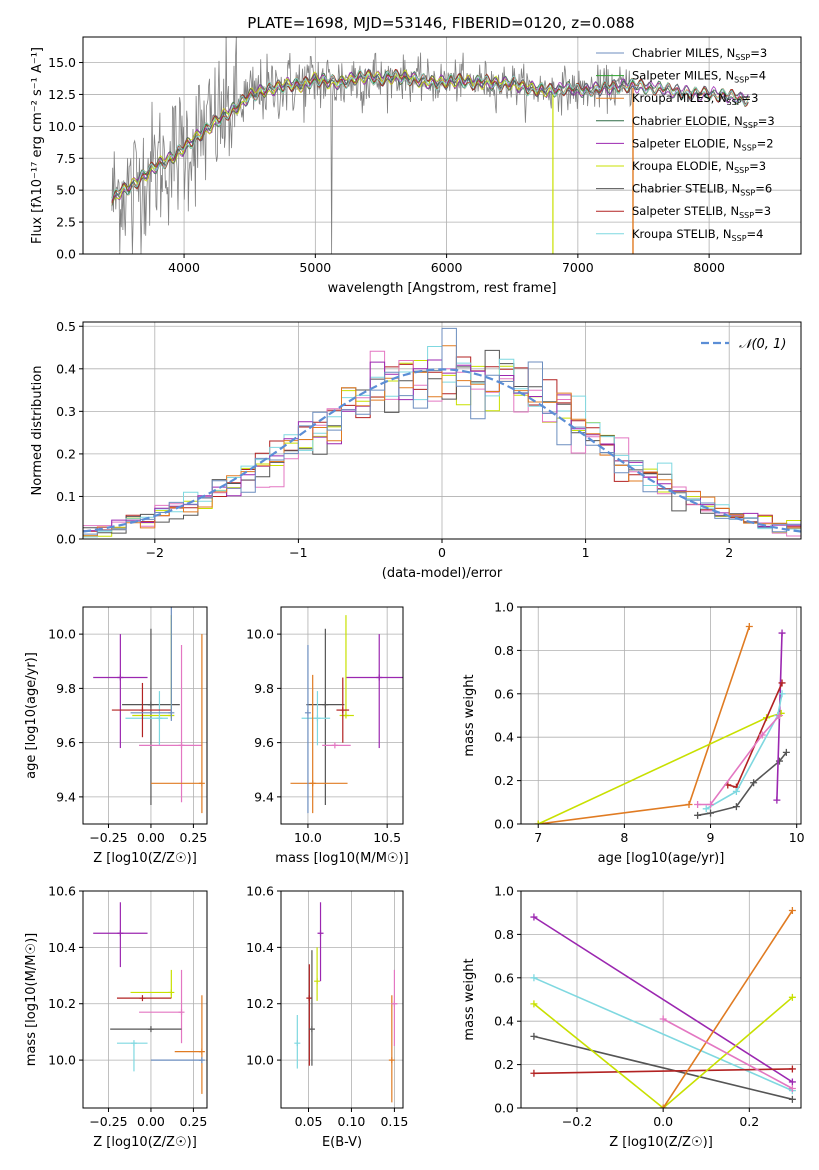 Image resolution: width=819 pixels, height=1170 pixels. What do you see at coordinates (342, 1142) in the screenshot?
I see `x-axis-label: E(B-V)` at bounding box center [342, 1142].